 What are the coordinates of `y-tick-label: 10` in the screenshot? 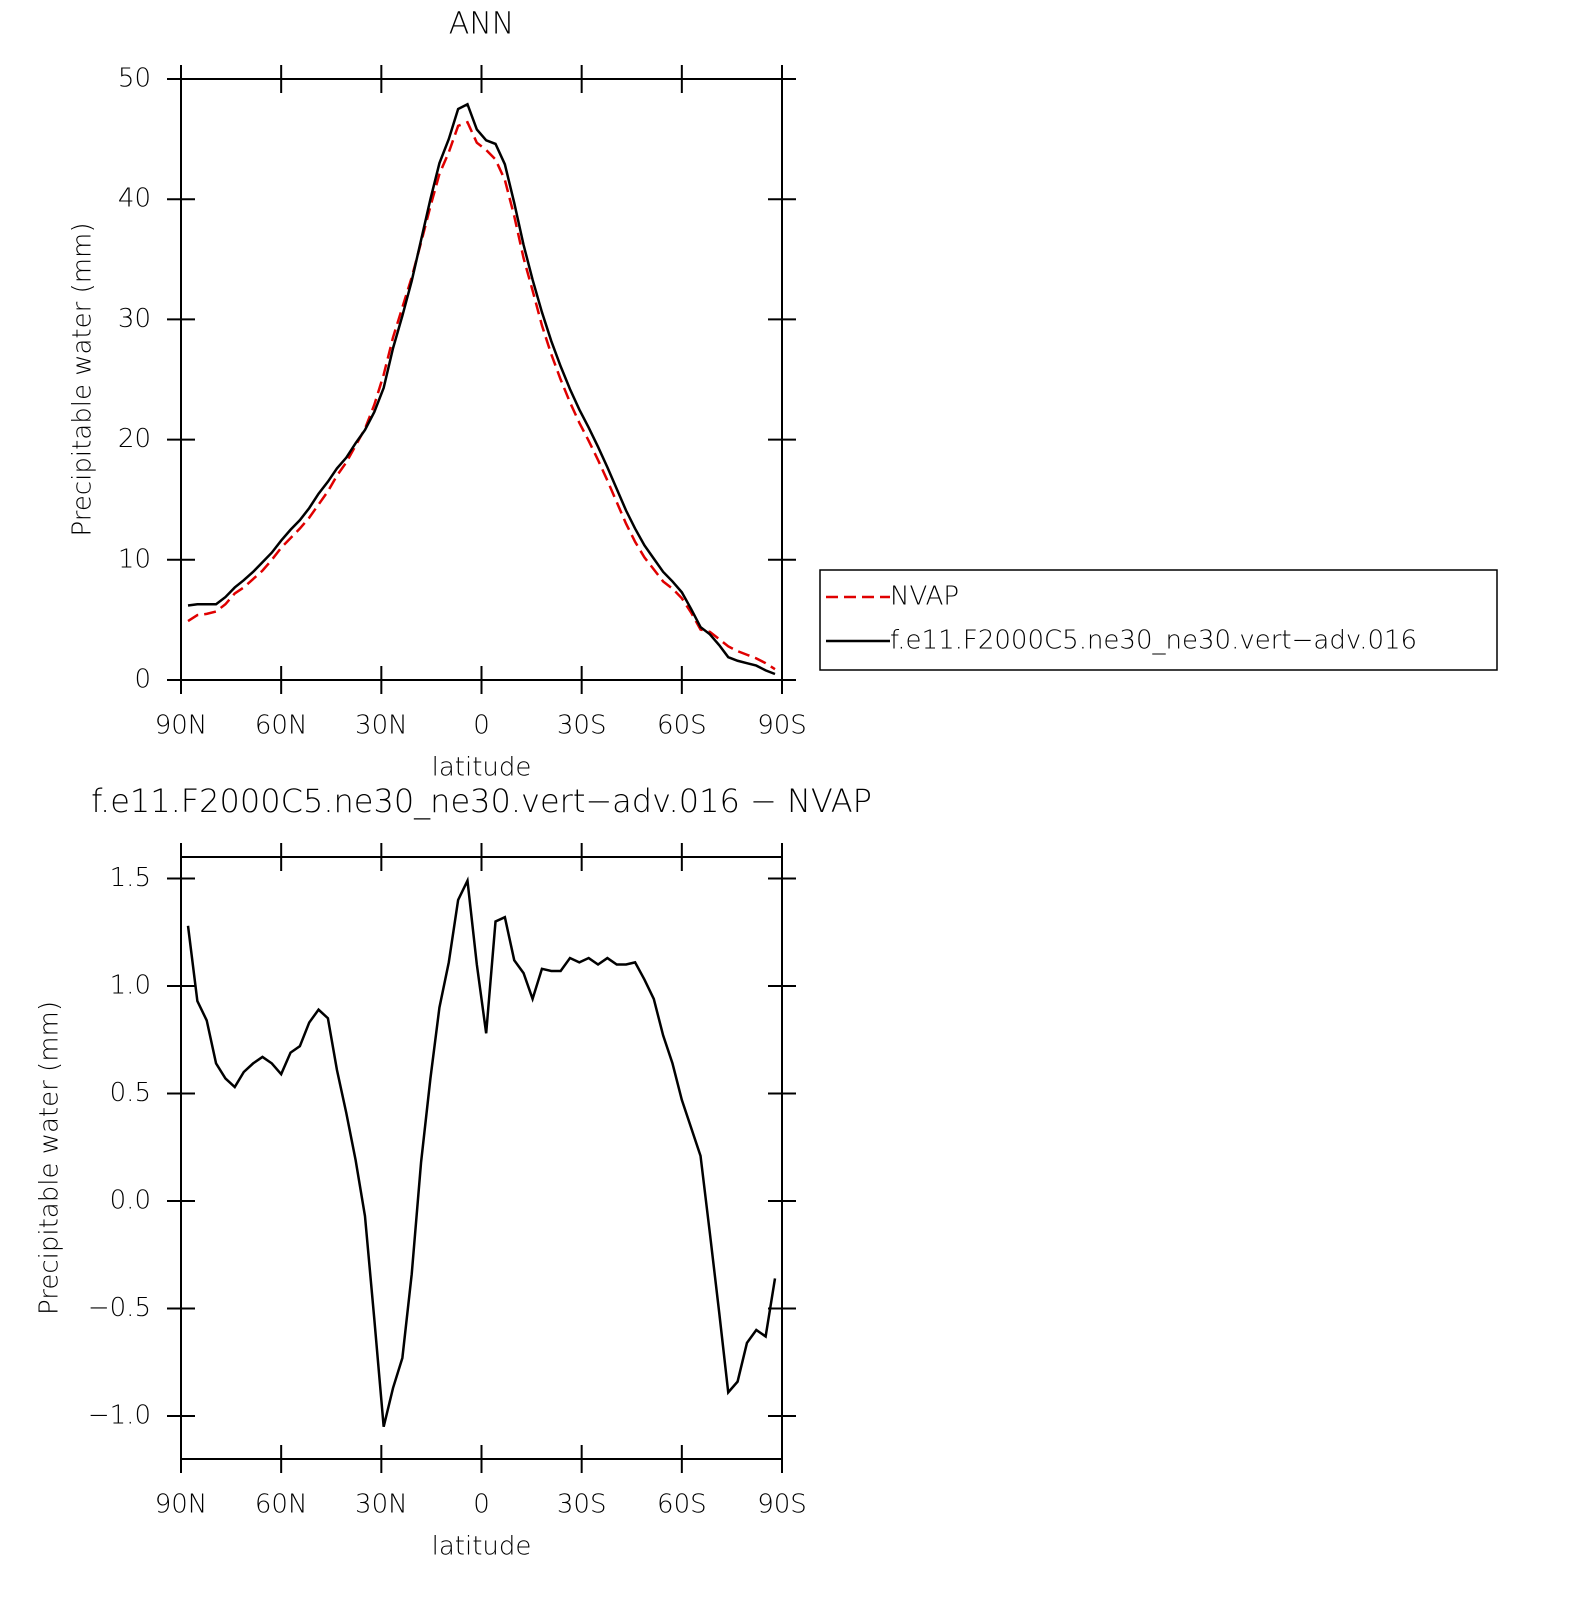 It's located at (134, 559).